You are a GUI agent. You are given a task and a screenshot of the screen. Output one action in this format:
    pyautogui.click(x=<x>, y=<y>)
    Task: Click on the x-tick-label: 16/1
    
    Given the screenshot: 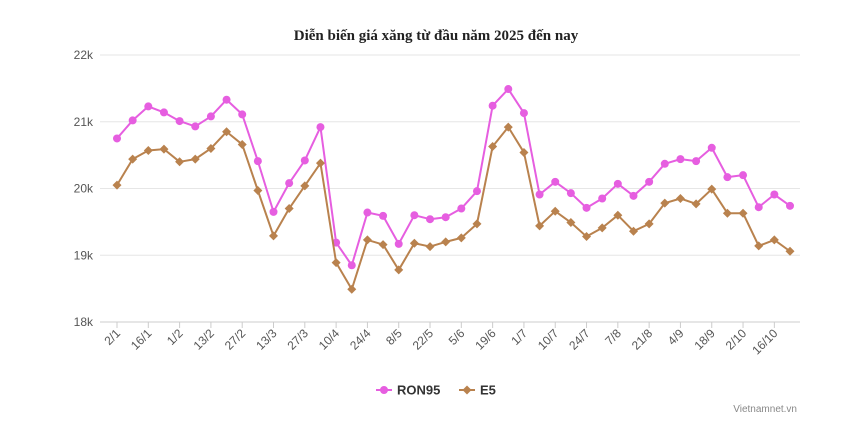 What is the action you would take?
    pyautogui.click(x=141, y=339)
    